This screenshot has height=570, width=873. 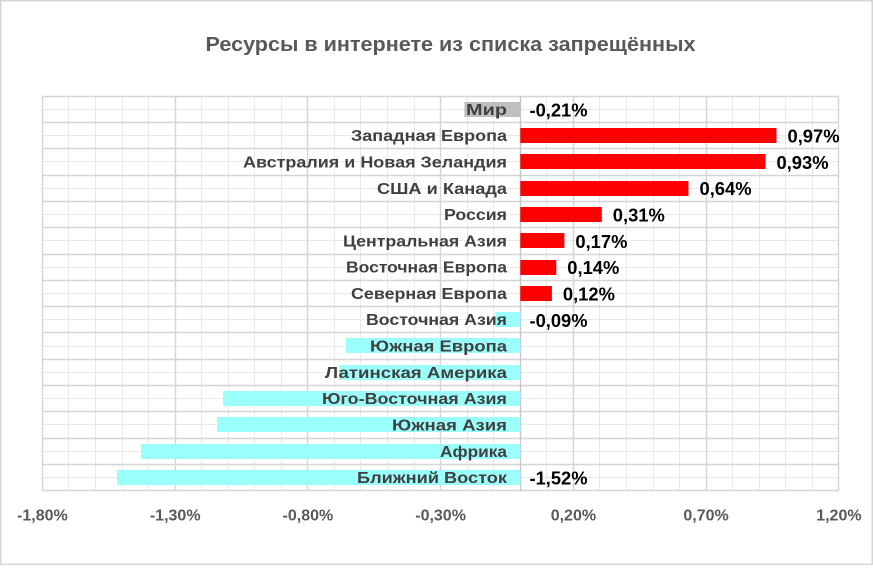 I want to click on svg-text: -0,80%, so click(x=308, y=516).